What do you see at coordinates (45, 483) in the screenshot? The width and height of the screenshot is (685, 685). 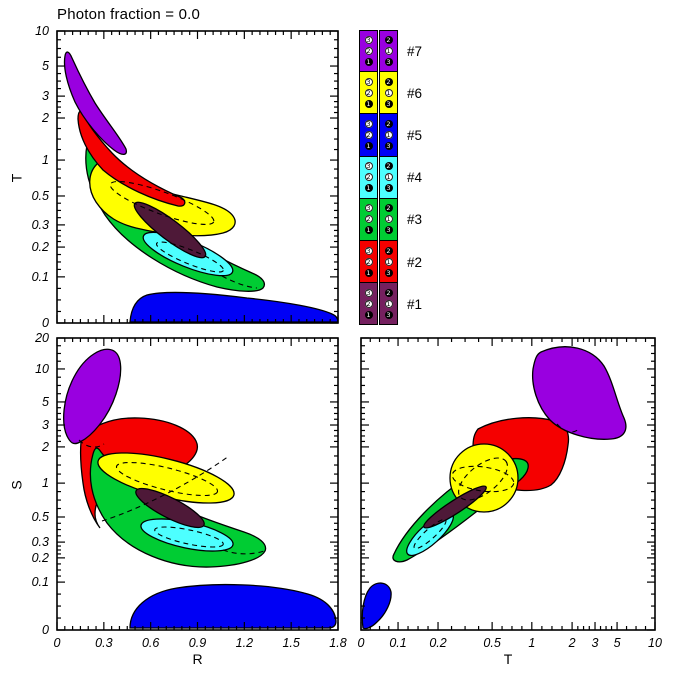 I see `y-tick-label: 1` at bounding box center [45, 483].